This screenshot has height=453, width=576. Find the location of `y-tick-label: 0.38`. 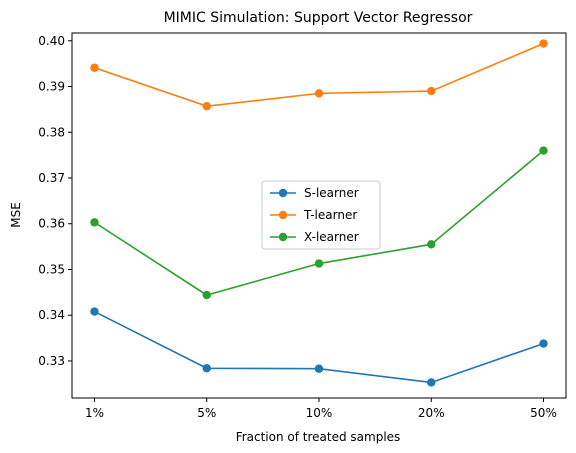

y-tick-label: 0.38 is located at coordinates (51, 132).